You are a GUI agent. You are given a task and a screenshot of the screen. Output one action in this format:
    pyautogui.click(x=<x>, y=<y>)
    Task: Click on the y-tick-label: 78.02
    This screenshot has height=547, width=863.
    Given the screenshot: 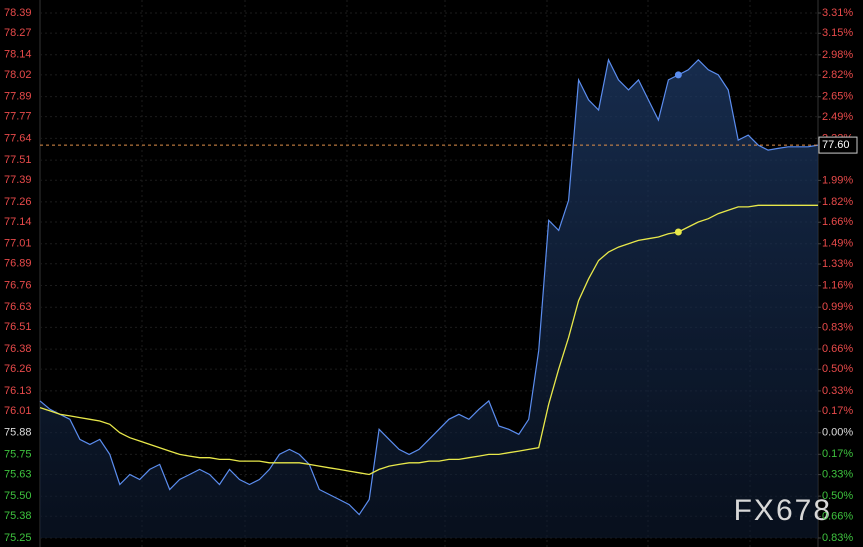 What is the action you would take?
    pyautogui.click(x=18, y=75)
    